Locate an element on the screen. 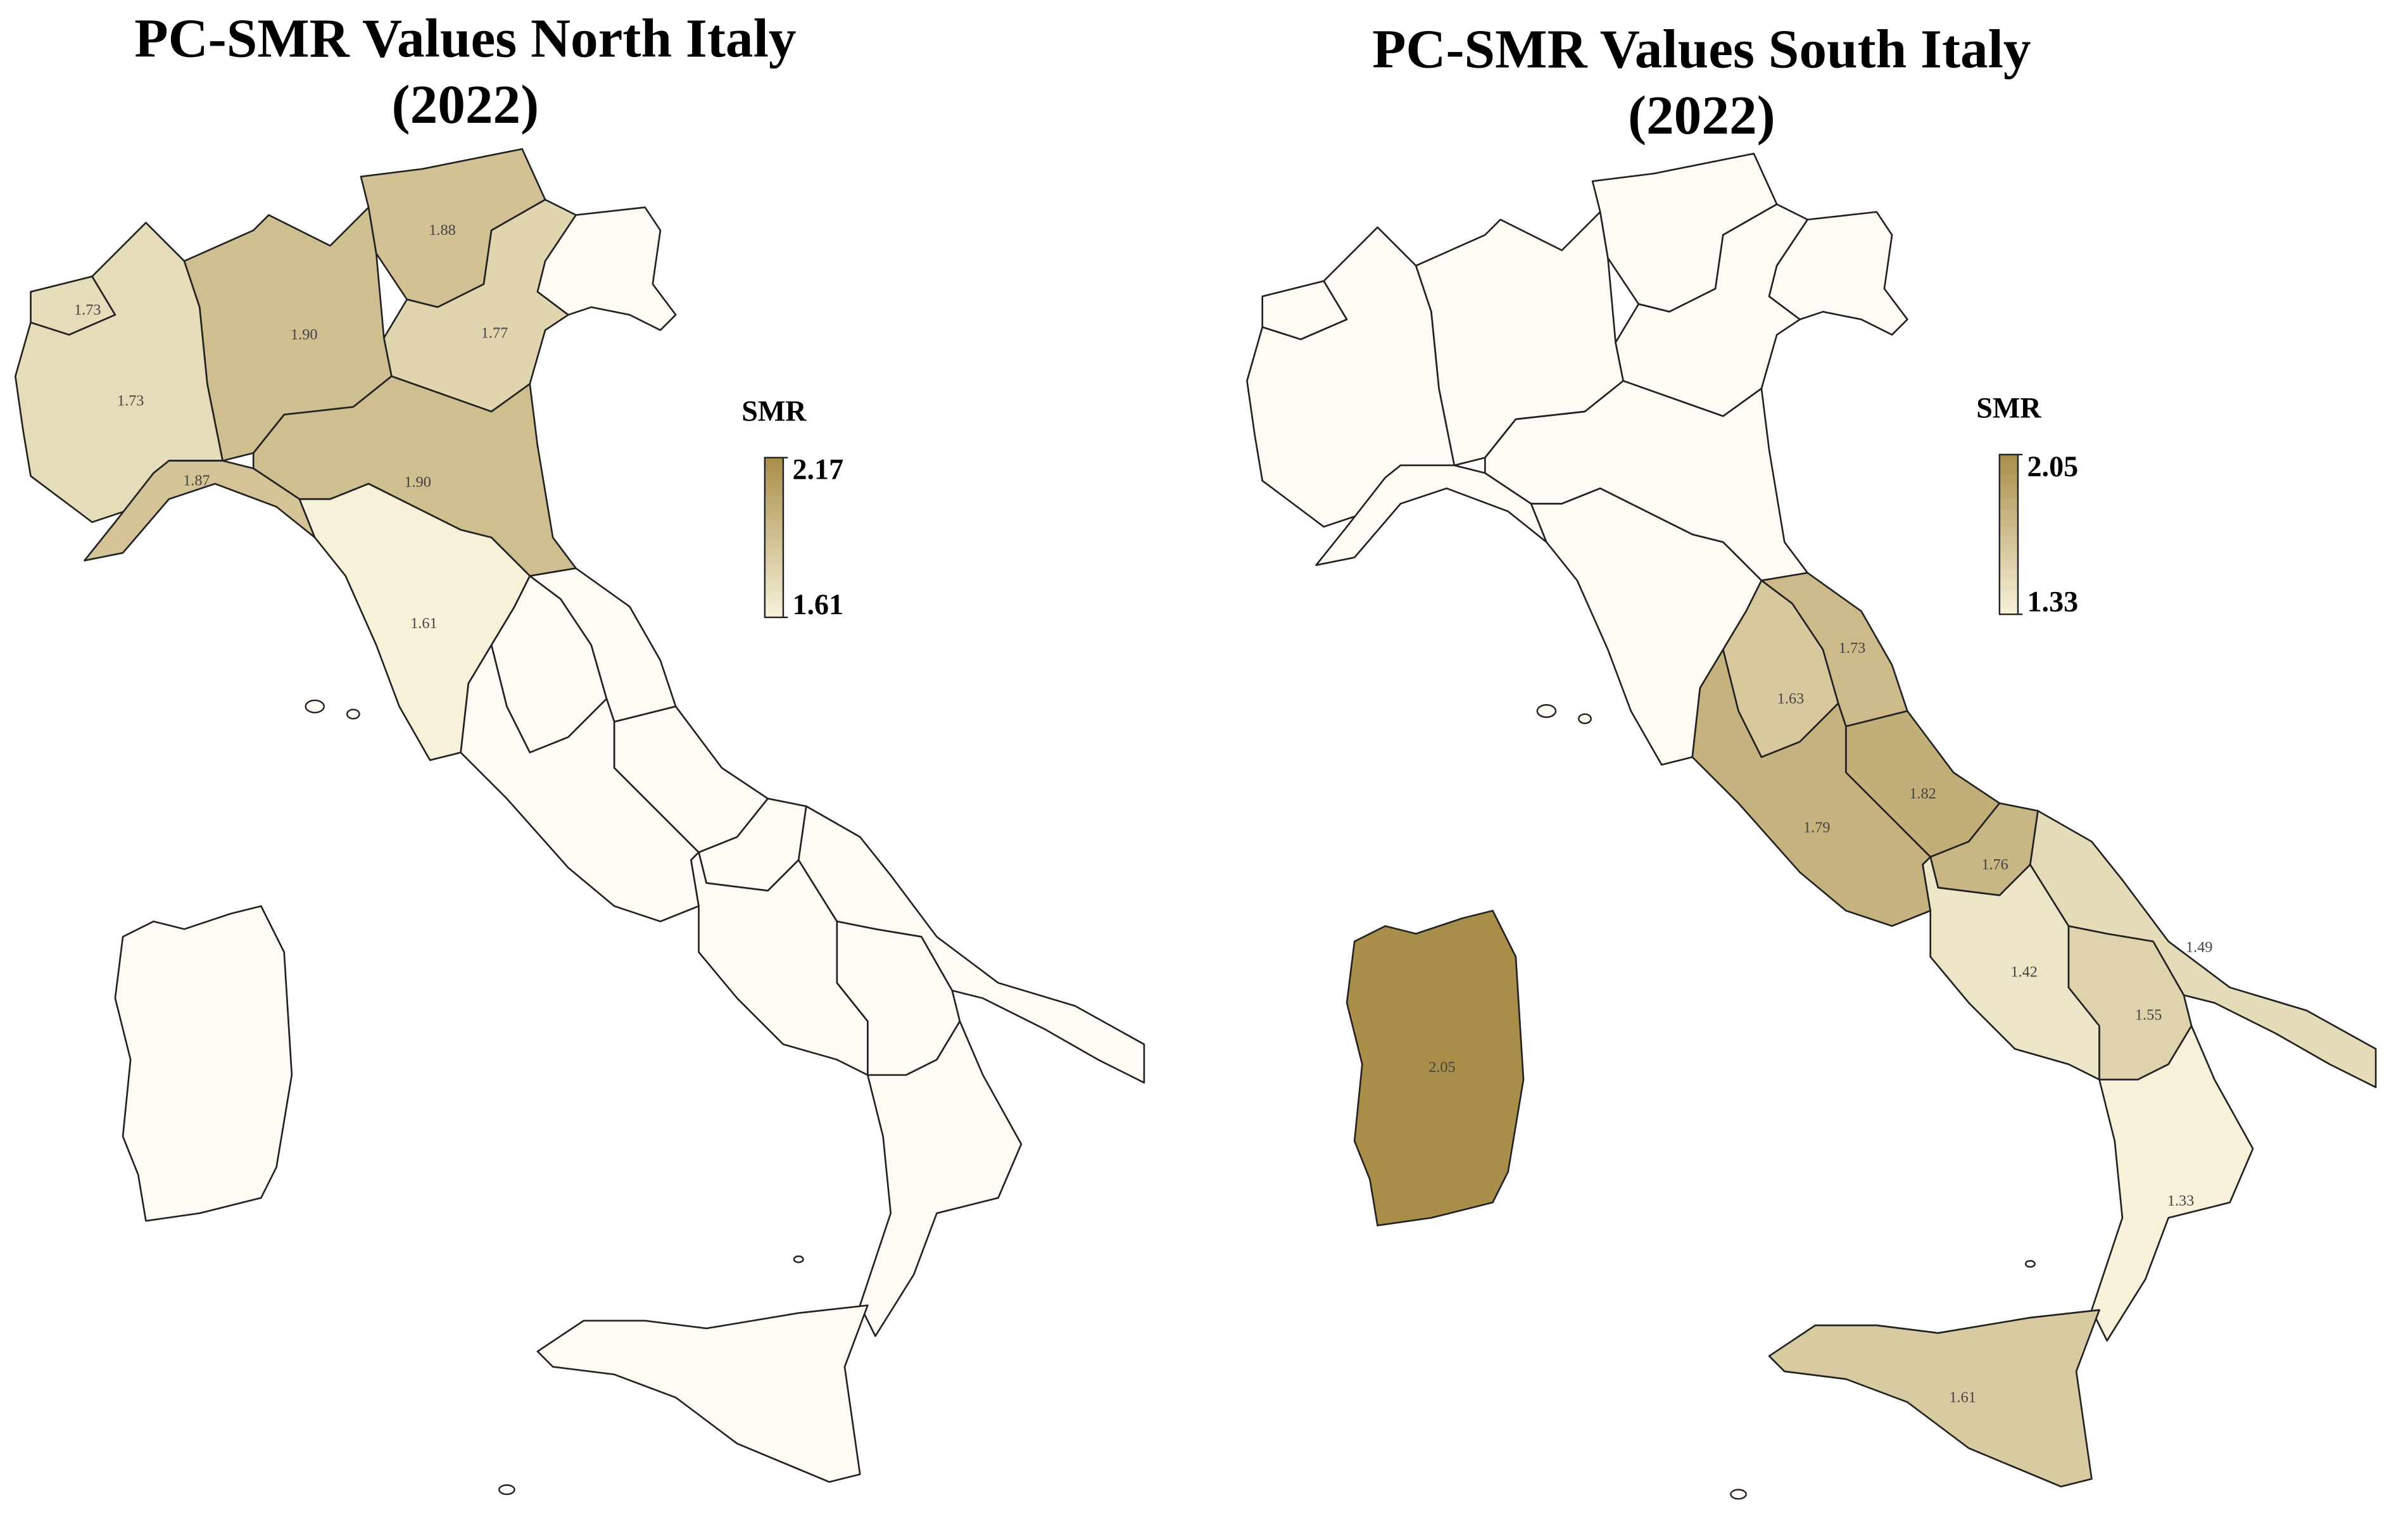 Image resolution: width=2408 pixels, height=1538 pixels. legend-tick-label: 2.17 is located at coordinates (818, 469).